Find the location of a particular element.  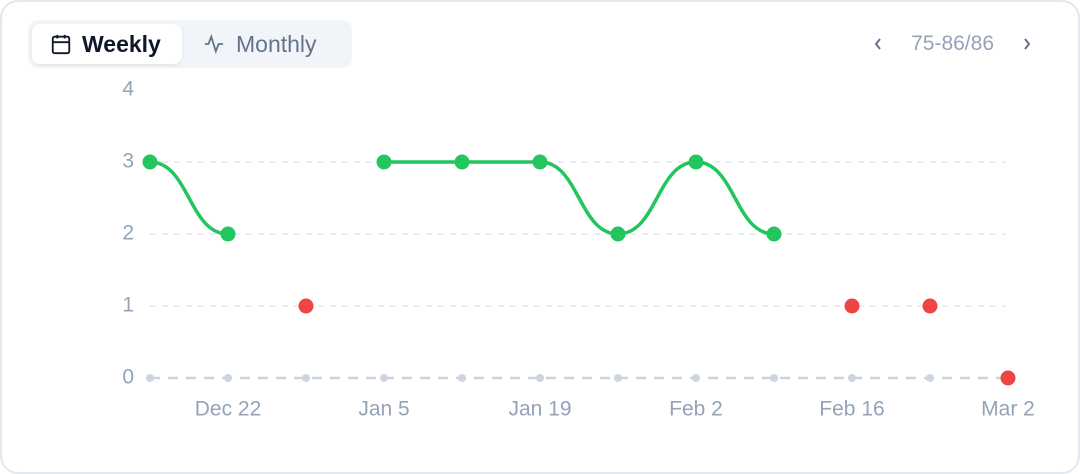

x-tick-label: Feb 2 is located at coordinates (696, 409).